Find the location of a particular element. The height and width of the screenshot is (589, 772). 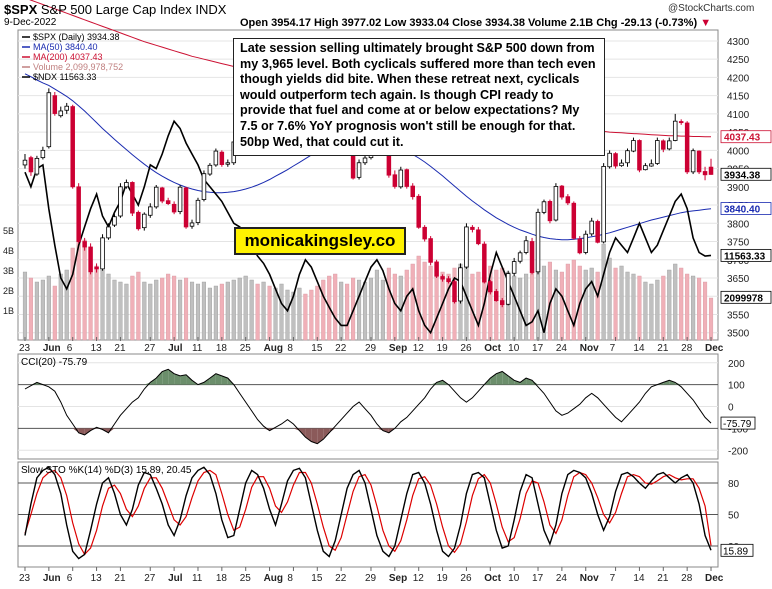

price-x-tick-label: Oct is located at coordinates (492, 348).